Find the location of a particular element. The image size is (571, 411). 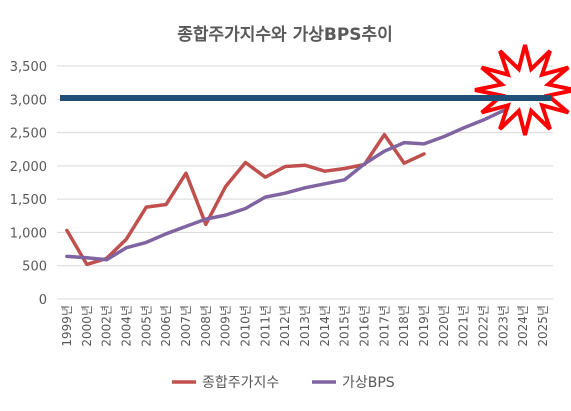

legend-label-0: 종합주가지수 is located at coordinates (240, 383).